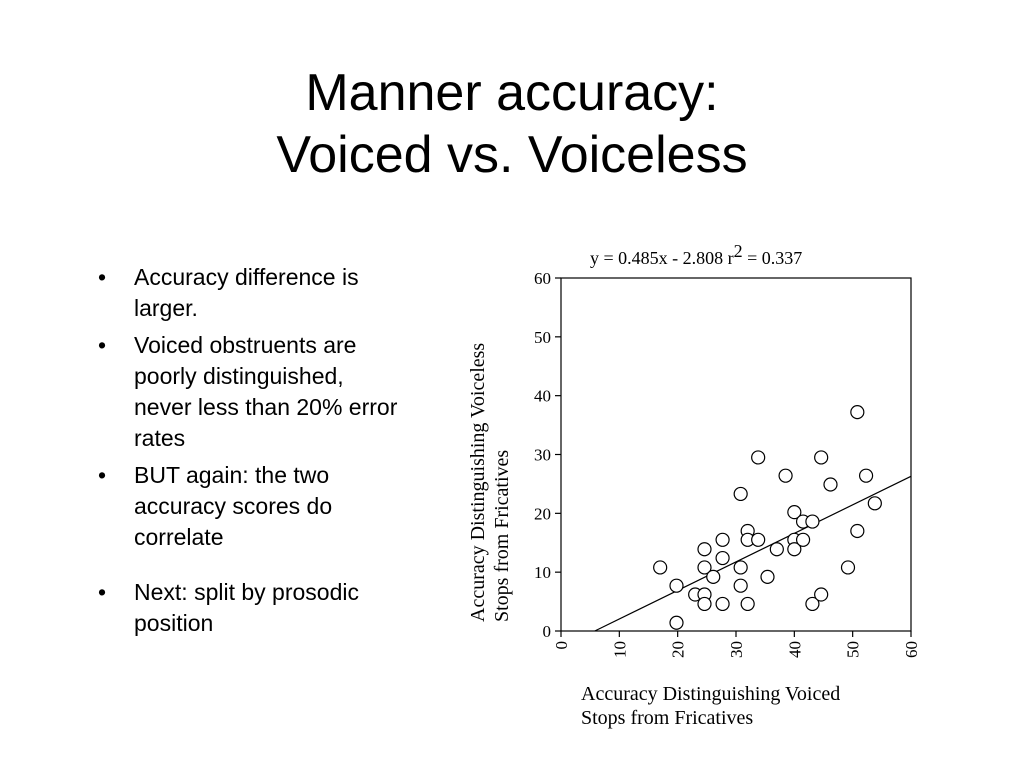 The width and height of the screenshot is (1024, 768). I want to click on x-tick-label: 50, so click(853, 649).